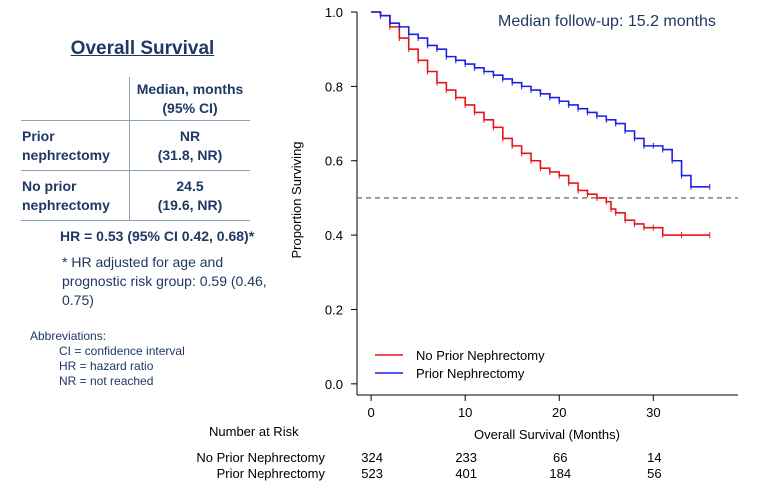  What do you see at coordinates (470, 373) in the screenshot?
I see `legend-label: Prior Nephrectomy` at bounding box center [470, 373].